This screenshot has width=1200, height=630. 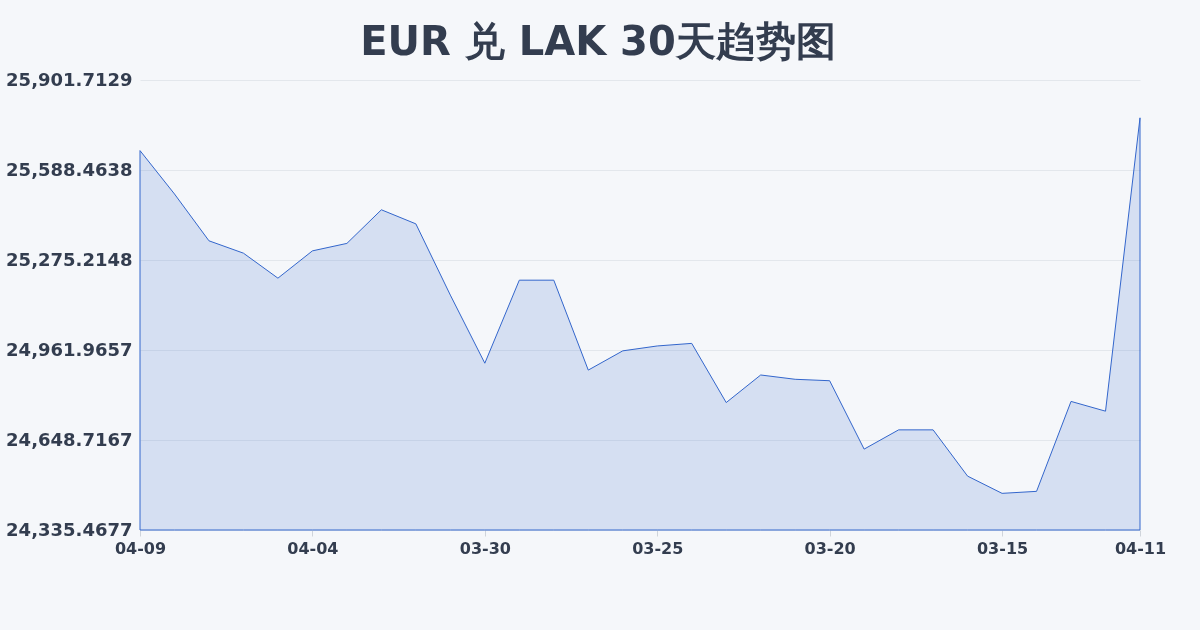 What do you see at coordinates (830, 548) in the screenshot?
I see `x-tick-label: 03-20` at bounding box center [830, 548].